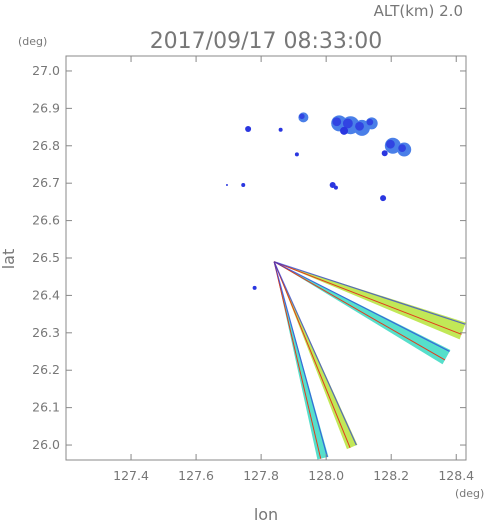  Describe the element at coordinates (9, 259) in the screenshot. I see `y-axis-label: lat` at that location.